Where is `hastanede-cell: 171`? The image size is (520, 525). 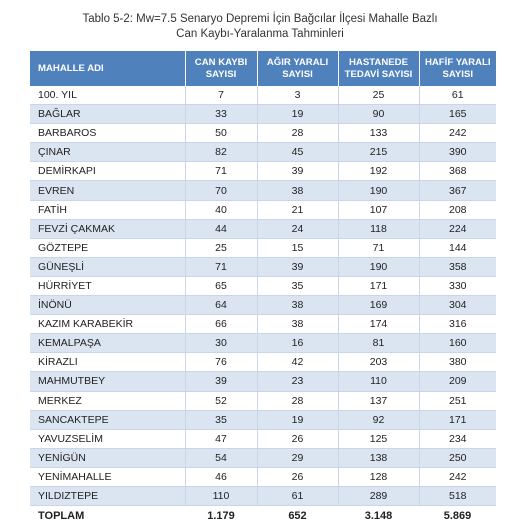 hastanede-cell: 171 is located at coordinates (378, 286).